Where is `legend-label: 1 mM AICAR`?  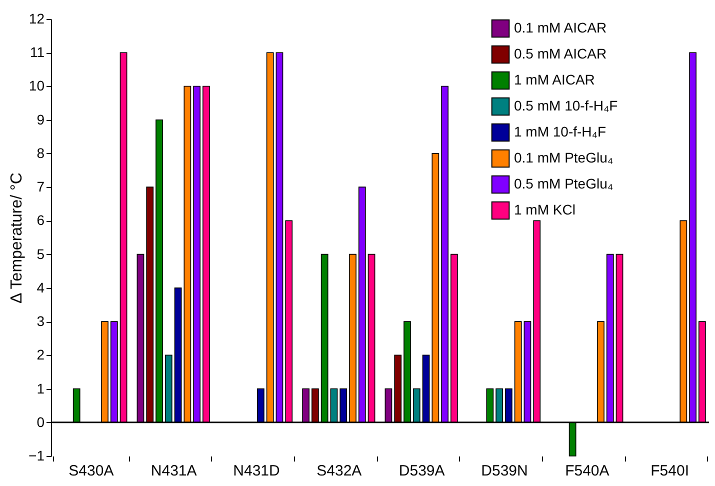 legend-label: 1 mM AICAR is located at coordinates (554, 80).